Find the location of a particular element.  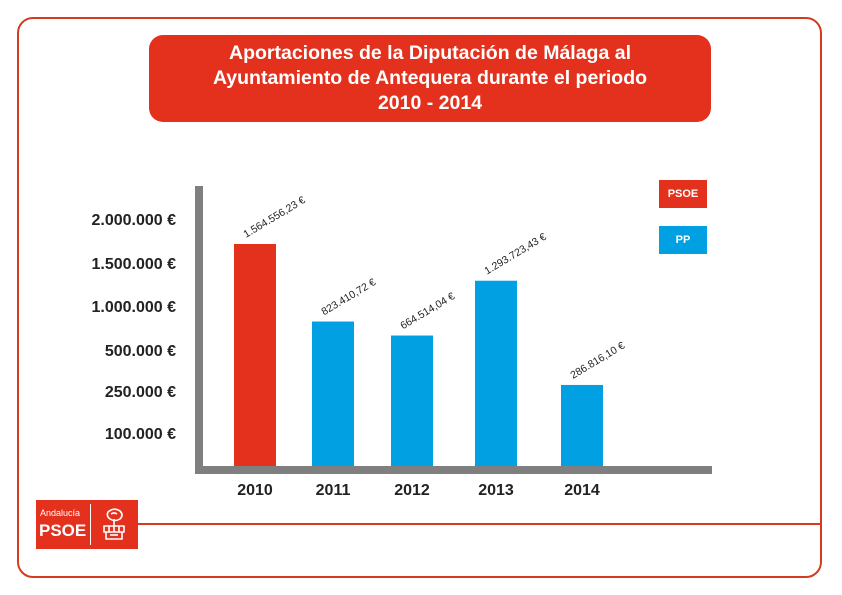

x-tick-label-2012: 2012 is located at coordinates (412, 490).